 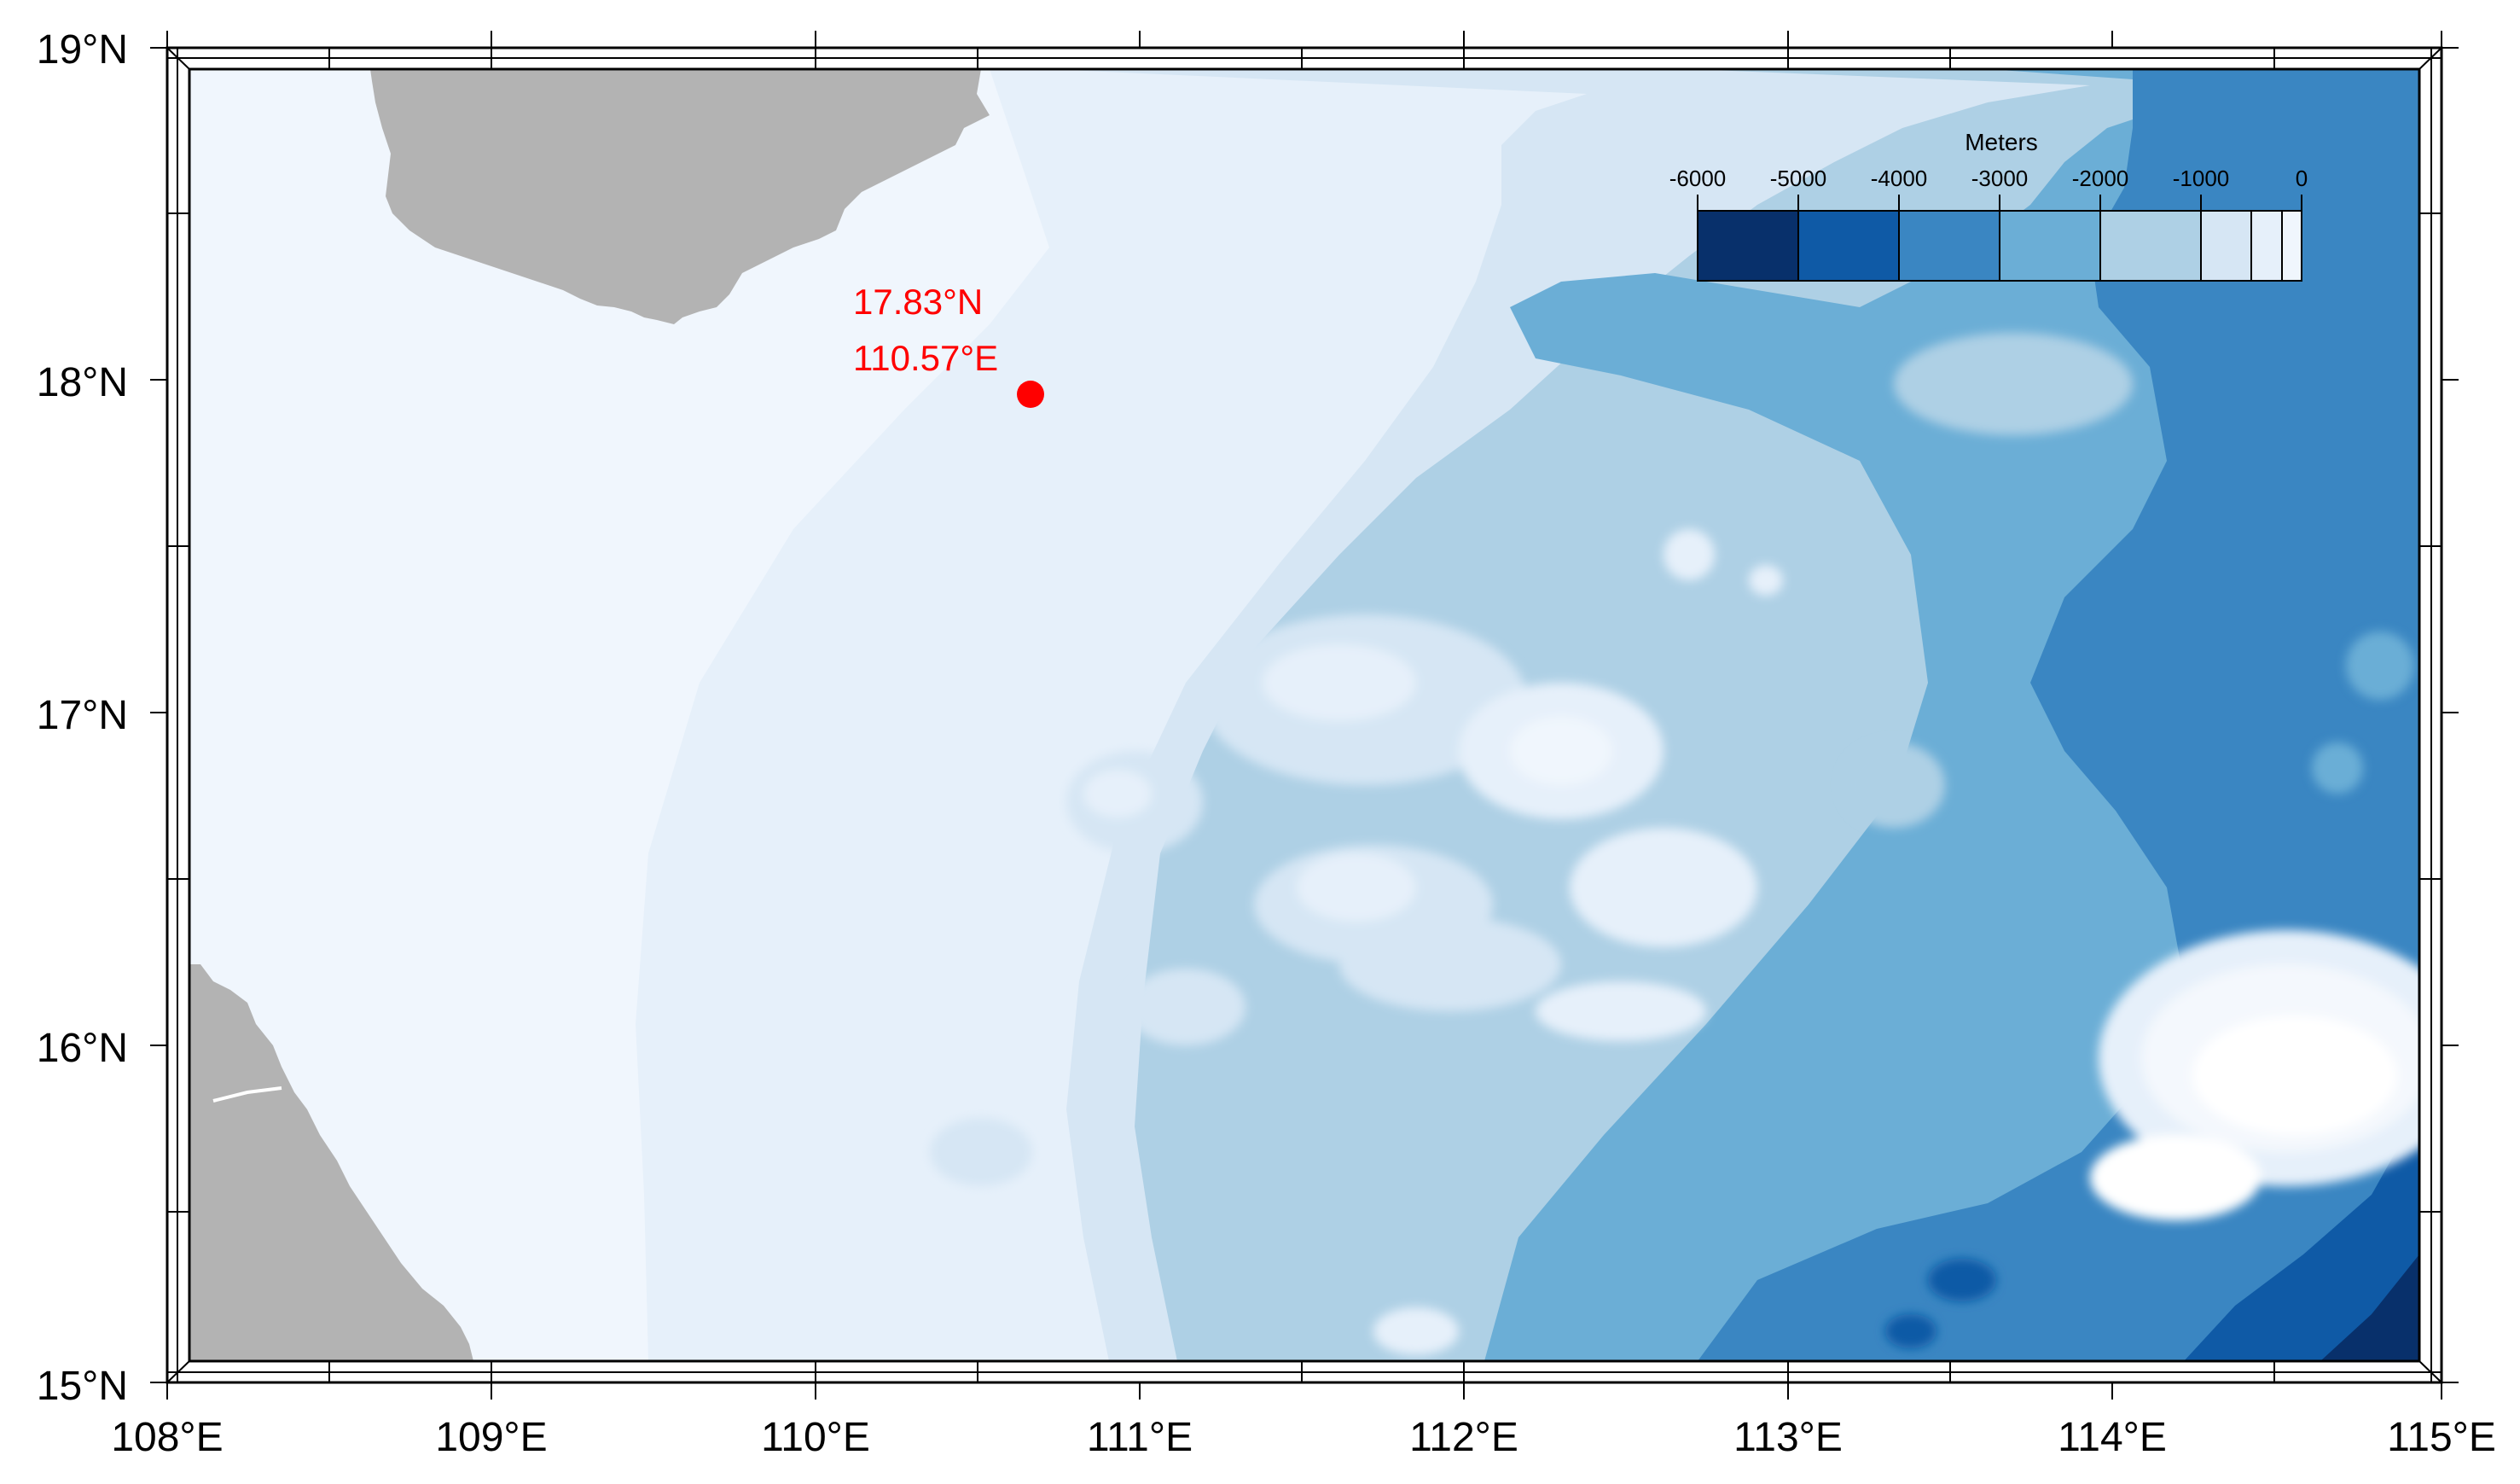 What do you see at coordinates (83, 50) in the screenshot?
I see `lat-label-19: 19°N` at bounding box center [83, 50].